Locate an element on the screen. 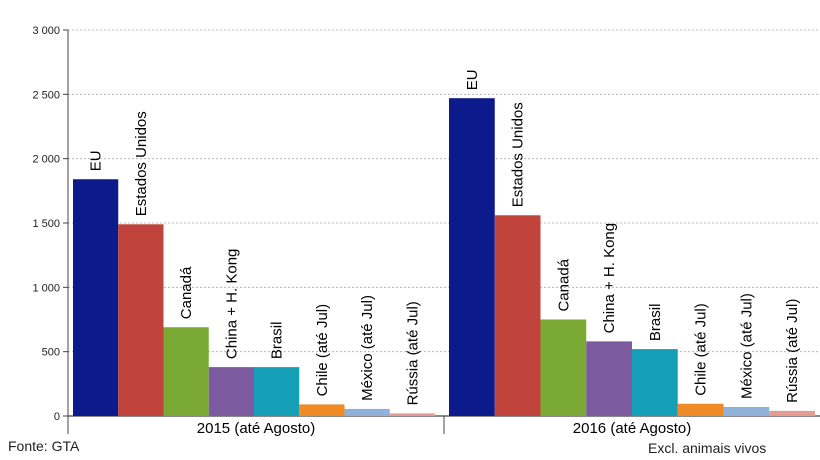 The width and height of the screenshot is (820, 460). y-tick-label: 1 000 is located at coordinates (46, 288).